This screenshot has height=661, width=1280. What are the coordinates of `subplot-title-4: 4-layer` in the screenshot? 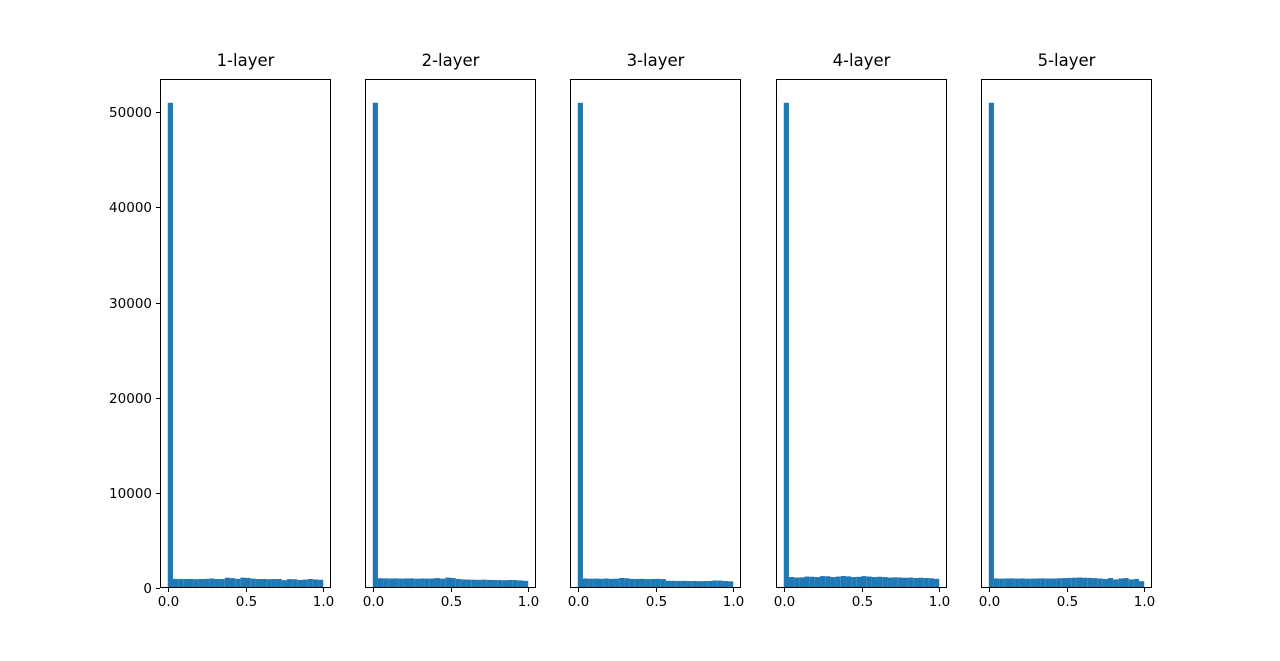 It's located at (861, 60).